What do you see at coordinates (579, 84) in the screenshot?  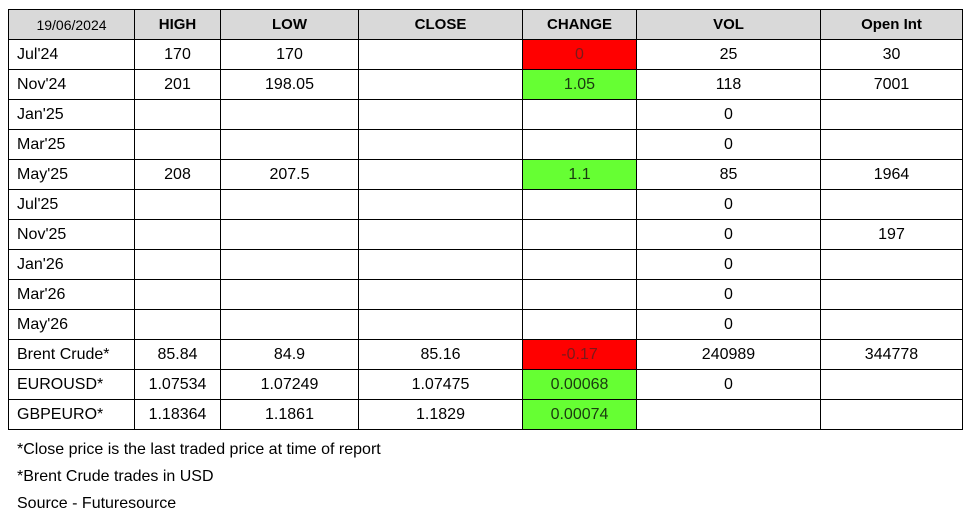 I see `cell-change: 1.05` at bounding box center [579, 84].